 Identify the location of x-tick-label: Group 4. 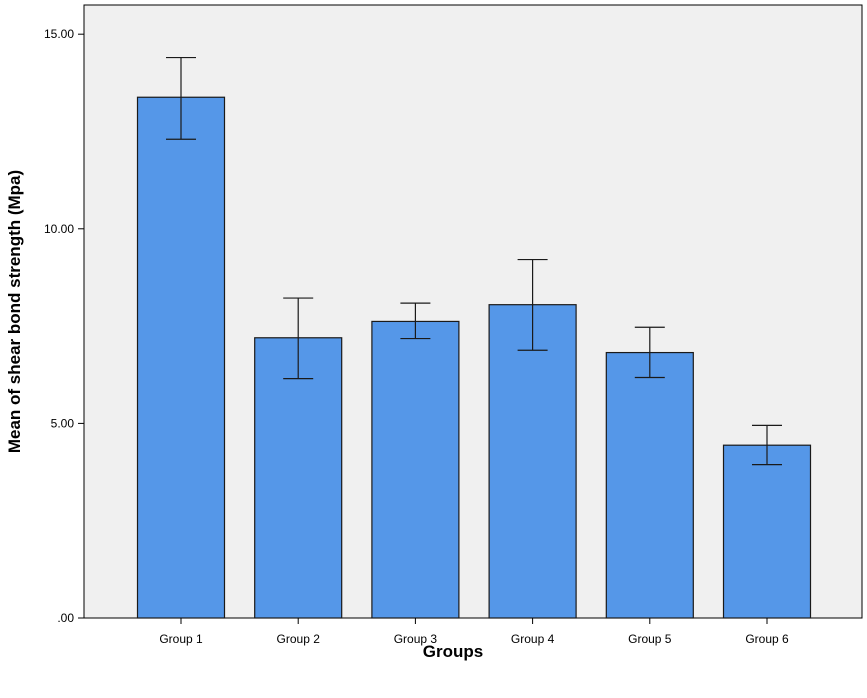
(533, 639).